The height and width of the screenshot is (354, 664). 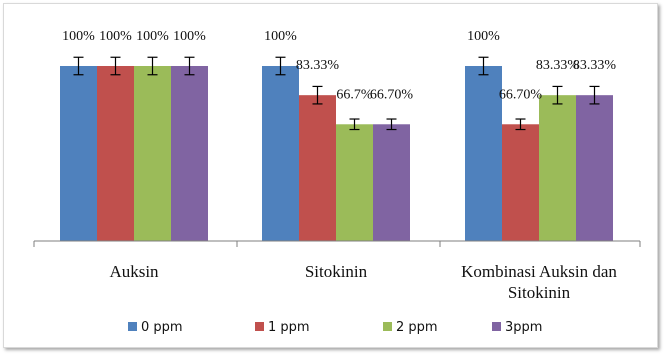 I want to click on legend-label: 1 ppm, so click(x=289, y=327).